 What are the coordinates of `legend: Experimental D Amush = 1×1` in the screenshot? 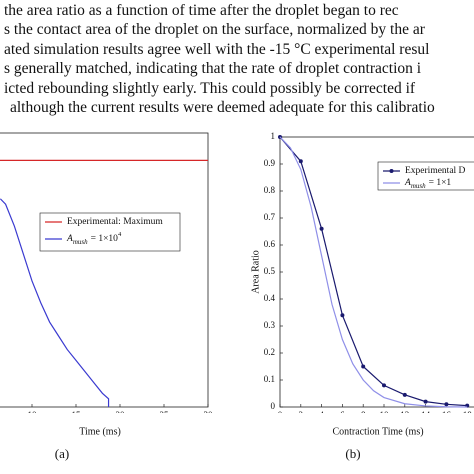 It's located at (425, 176).